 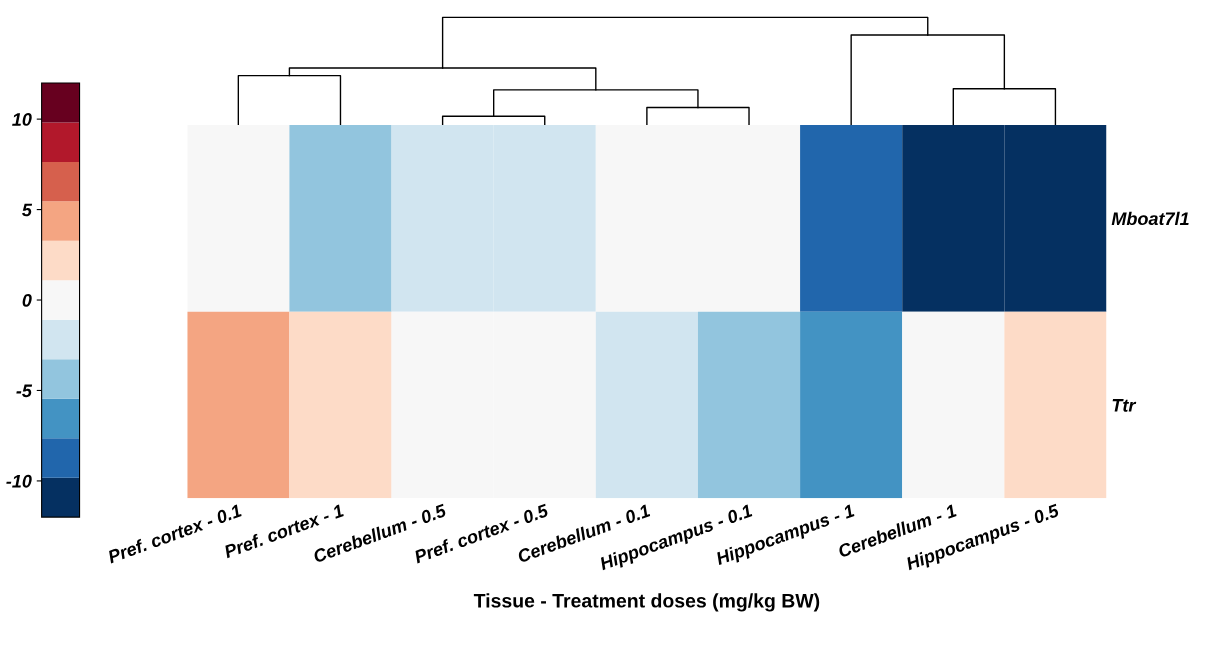 I want to click on y-tick-label: Ttr, so click(x=1124, y=405).